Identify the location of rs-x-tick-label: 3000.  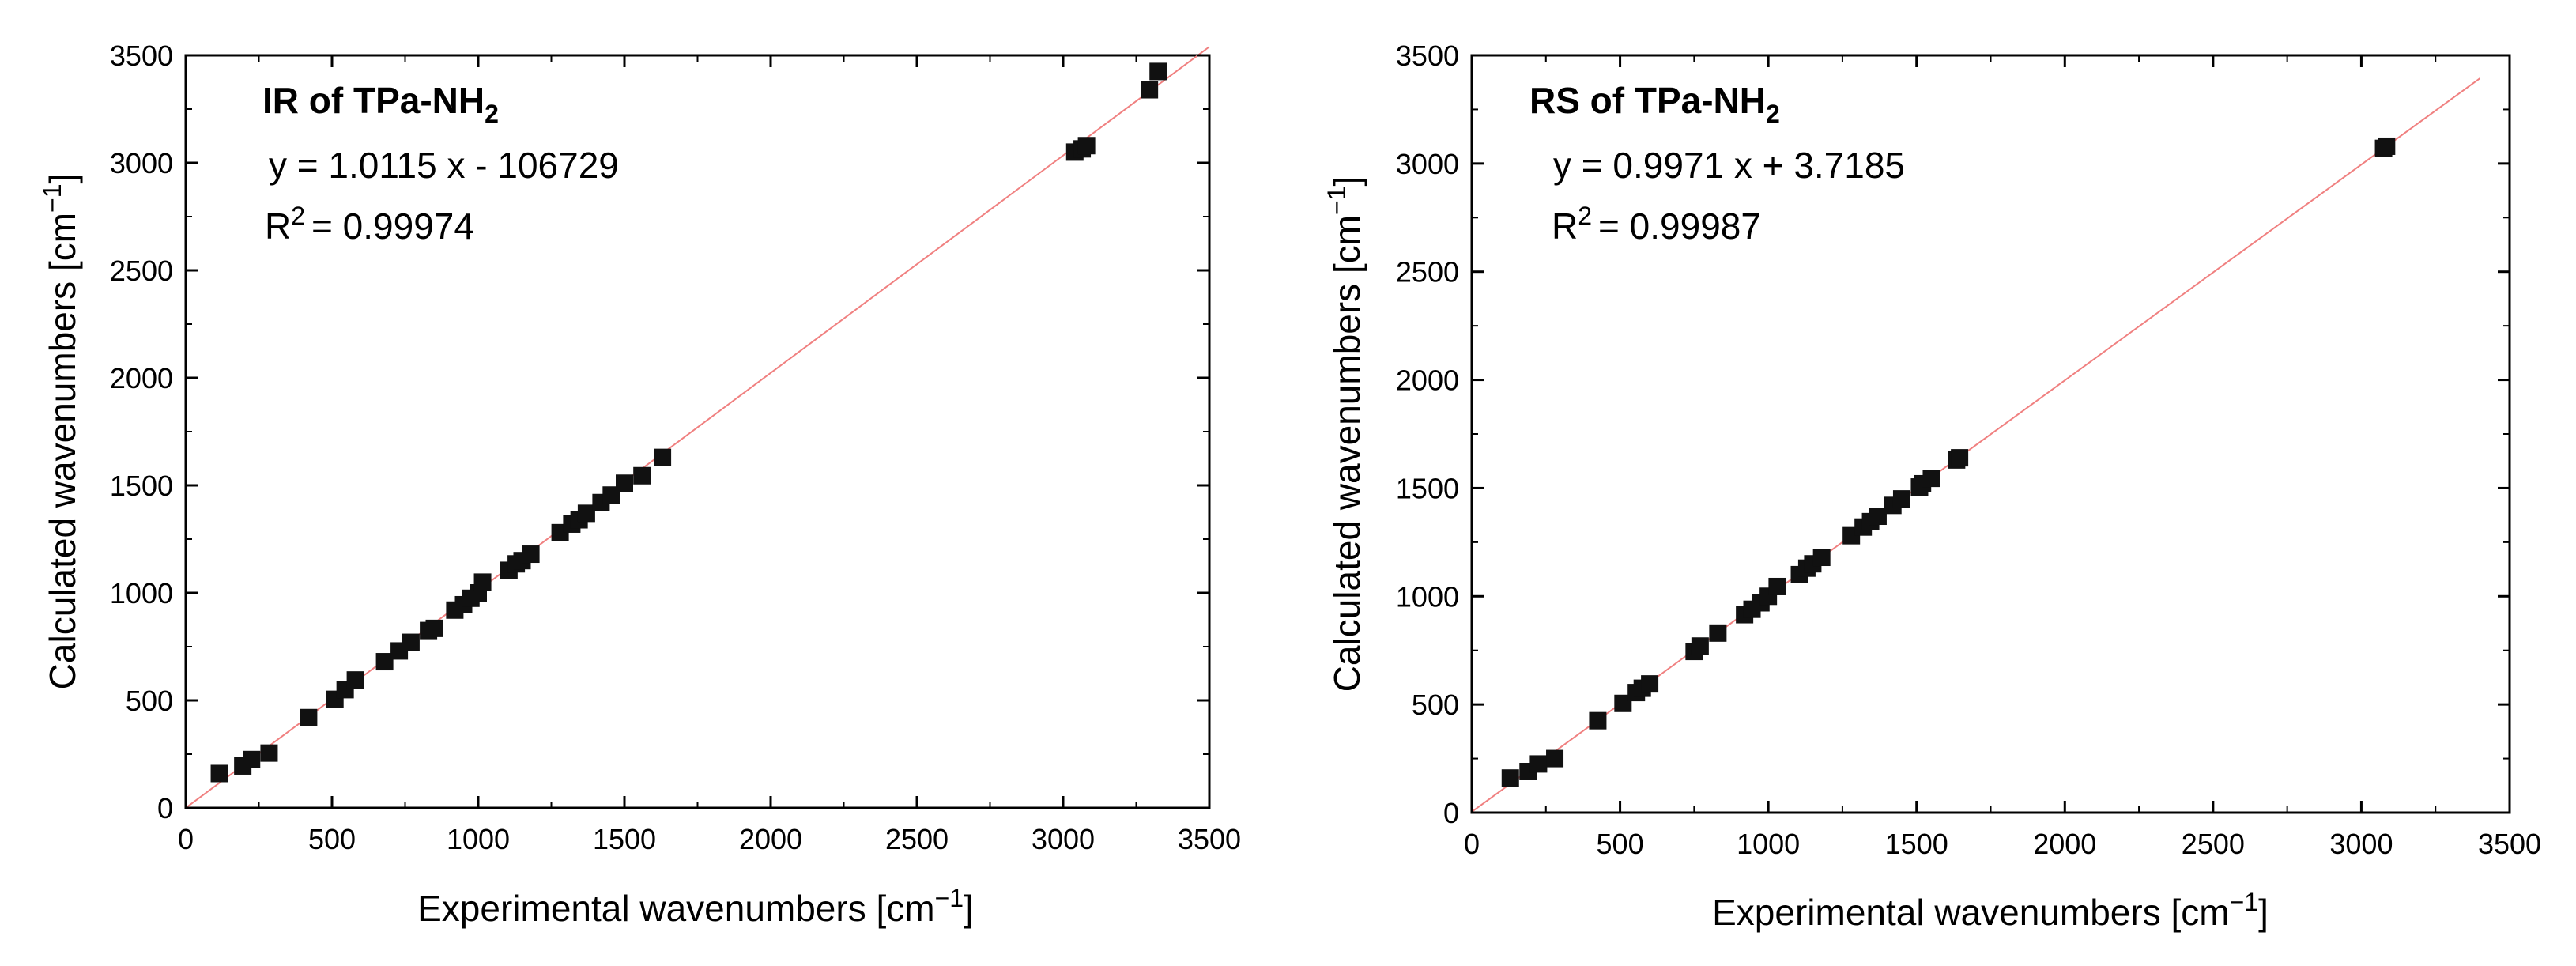
(2361, 844).